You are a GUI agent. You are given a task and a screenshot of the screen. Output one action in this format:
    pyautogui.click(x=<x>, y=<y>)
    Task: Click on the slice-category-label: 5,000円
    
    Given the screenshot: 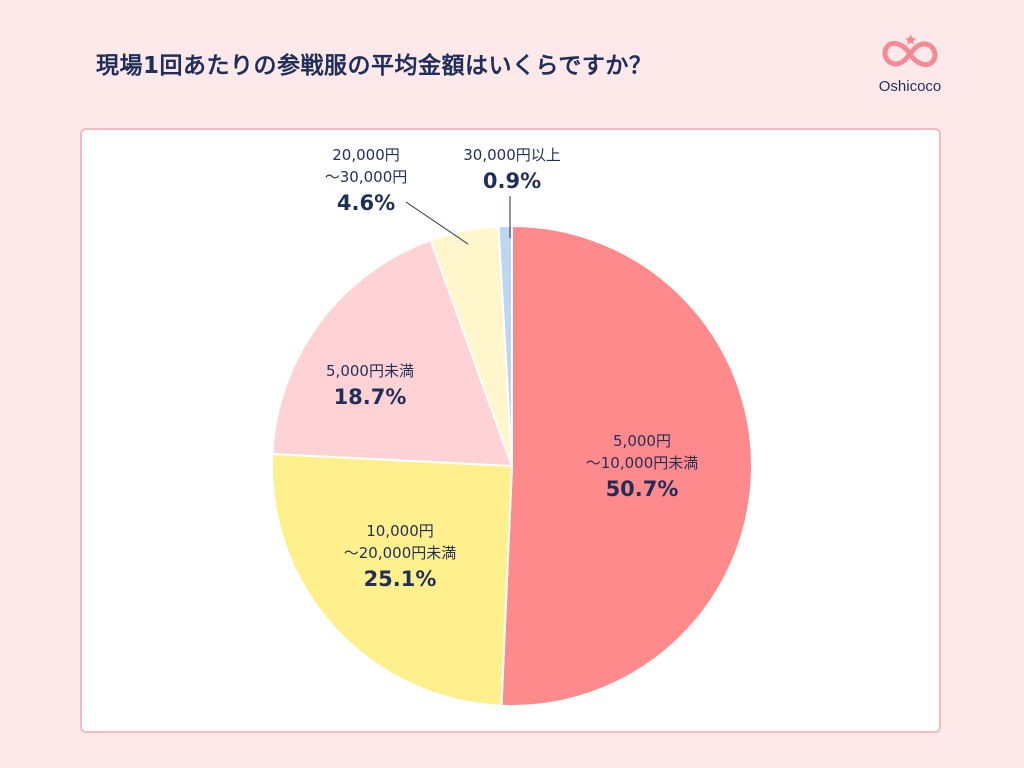 What is the action you would take?
    pyautogui.click(x=642, y=441)
    